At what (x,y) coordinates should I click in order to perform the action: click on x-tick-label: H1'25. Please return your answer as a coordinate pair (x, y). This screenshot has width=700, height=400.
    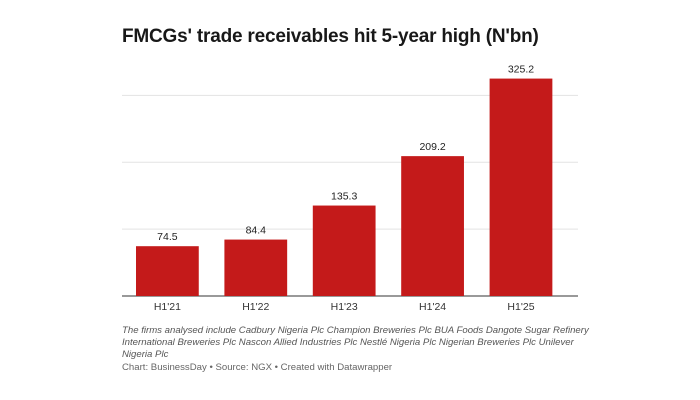
    Looking at the image, I should click on (520, 307).